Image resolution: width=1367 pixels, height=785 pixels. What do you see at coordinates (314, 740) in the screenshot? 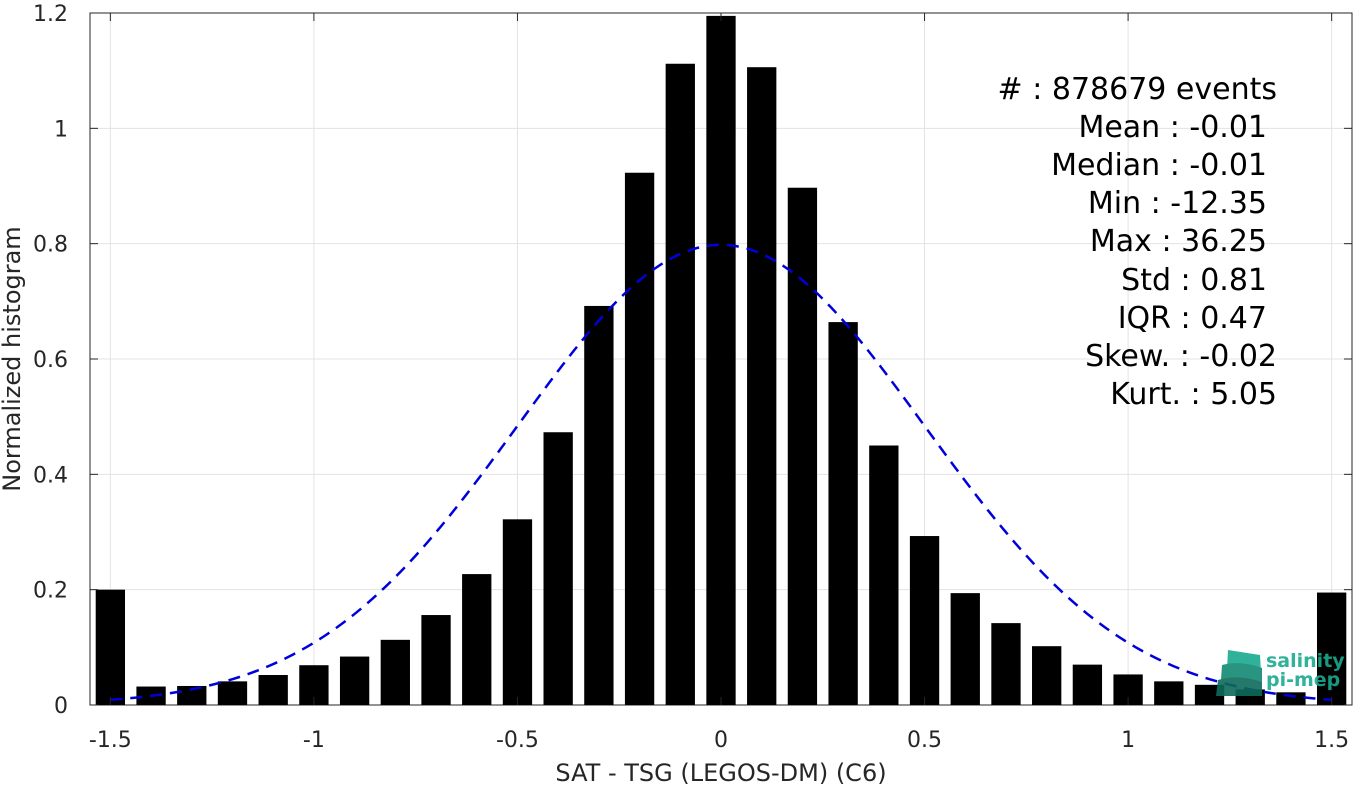
I see `x-tick-label: -1` at bounding box center [314, 740].